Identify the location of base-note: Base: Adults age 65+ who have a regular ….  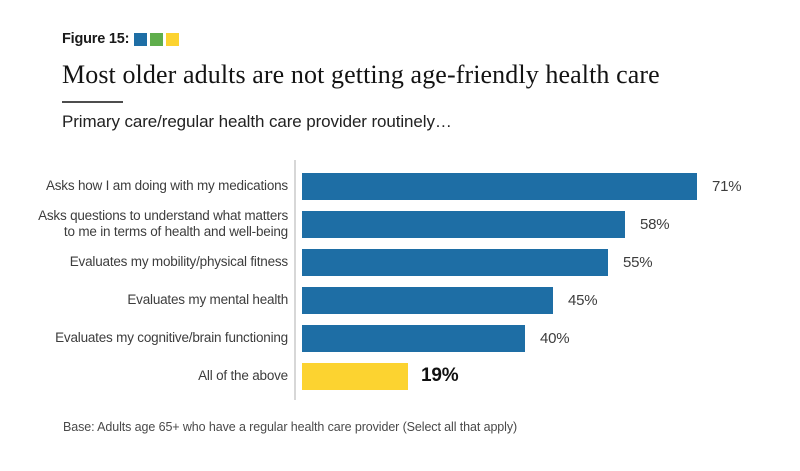
(290, 427).